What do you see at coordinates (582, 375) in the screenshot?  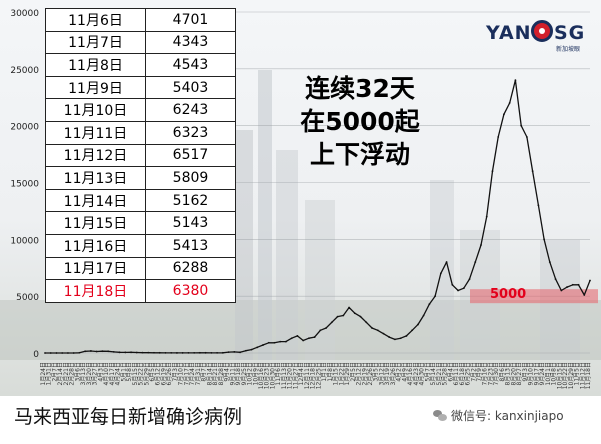 I see `x-tick-label: 11月12日` at bounding box center [582, 375].